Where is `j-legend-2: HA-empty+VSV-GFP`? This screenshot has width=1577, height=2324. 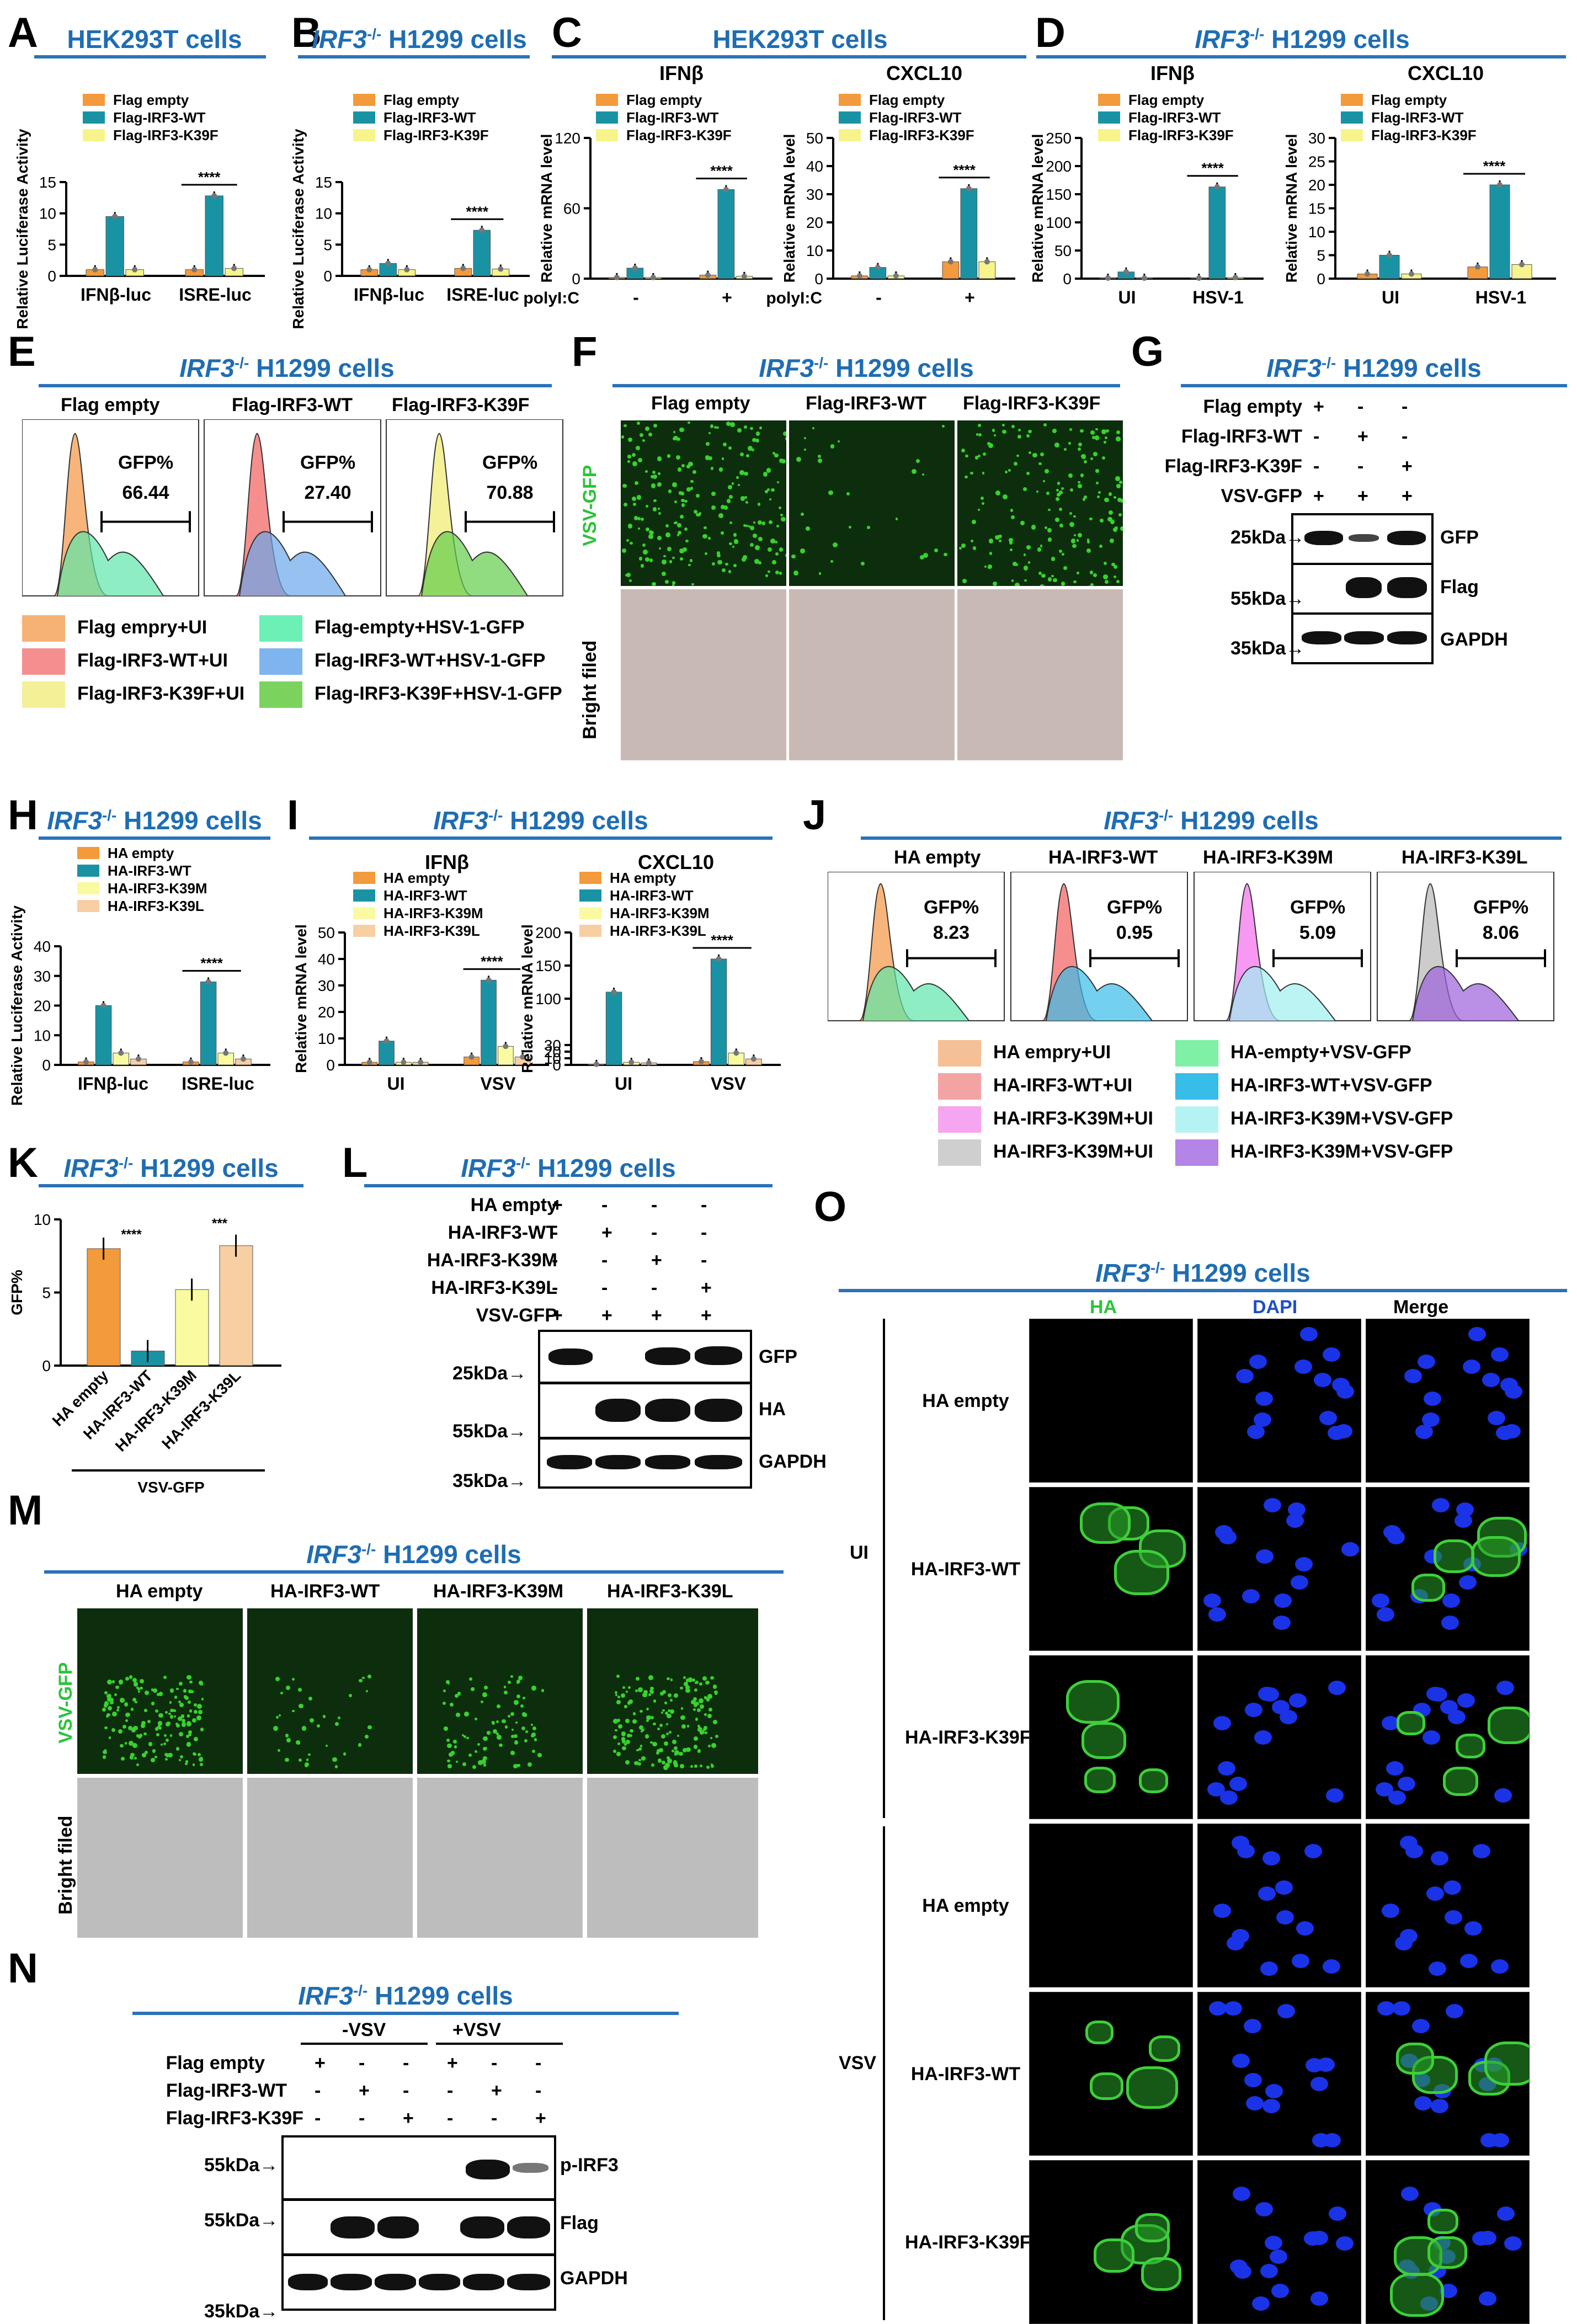
j-legend-2: HA-empty+VSV-GFP is located at coordinates (1320, 1053).